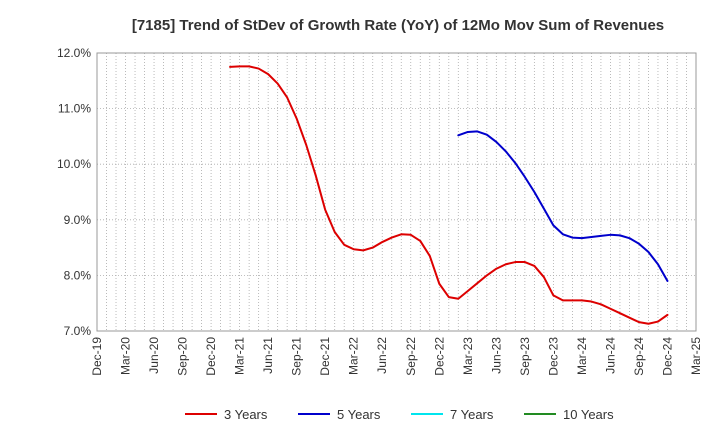 The width and height of the screenshot is (720, 440). Describe the element at coordinates (78, 220) in the screenshot. I see `y-tick-label: 9.0%` at that location.